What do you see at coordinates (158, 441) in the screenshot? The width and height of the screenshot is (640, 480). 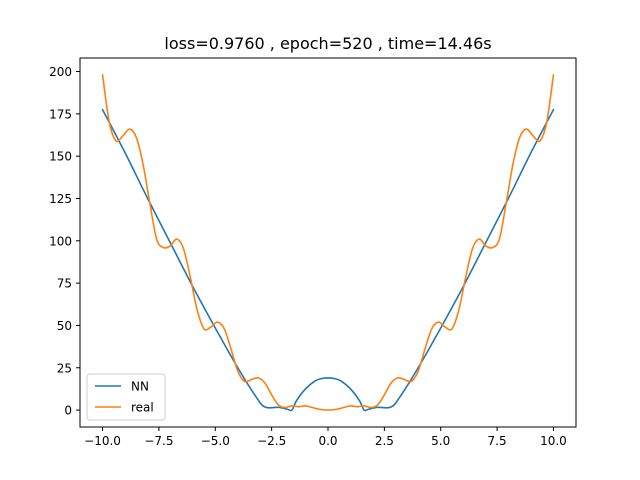 I see `x-tick-label: −7.5` at bounding box center [158, 441].